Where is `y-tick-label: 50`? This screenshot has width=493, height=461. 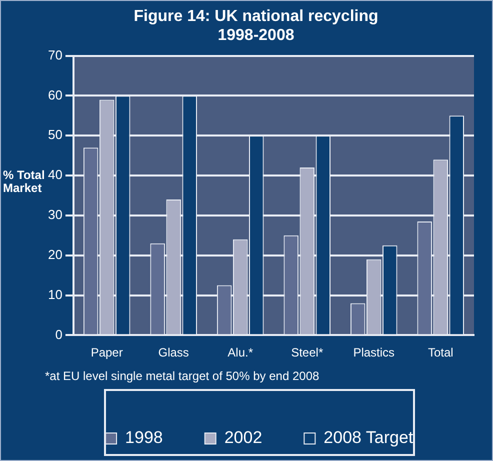
y-tick-label: 50 is located at coordinates (55, 134).